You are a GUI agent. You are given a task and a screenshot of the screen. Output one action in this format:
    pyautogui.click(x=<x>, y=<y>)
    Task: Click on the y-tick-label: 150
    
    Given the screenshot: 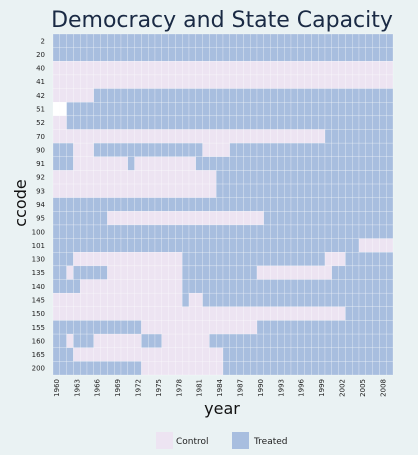 What is the action you would take?
    pyautogui.click(x=38, y=314)
    